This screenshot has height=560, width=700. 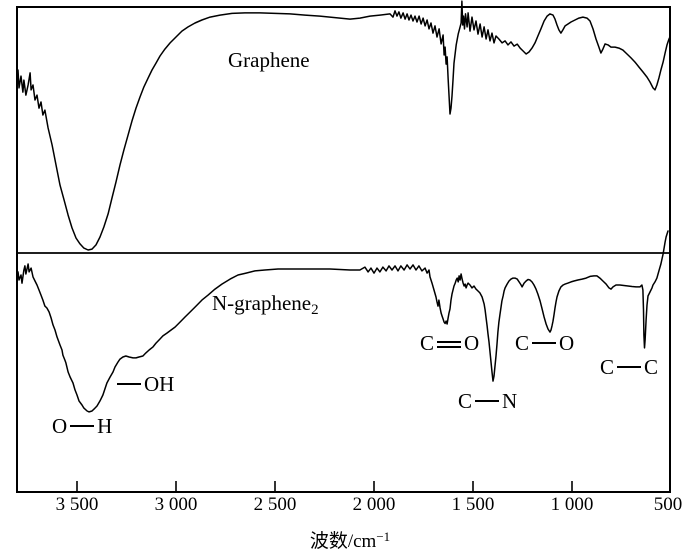 I want to click on x-tick-label: 1 000, so click(x=572, y=504).